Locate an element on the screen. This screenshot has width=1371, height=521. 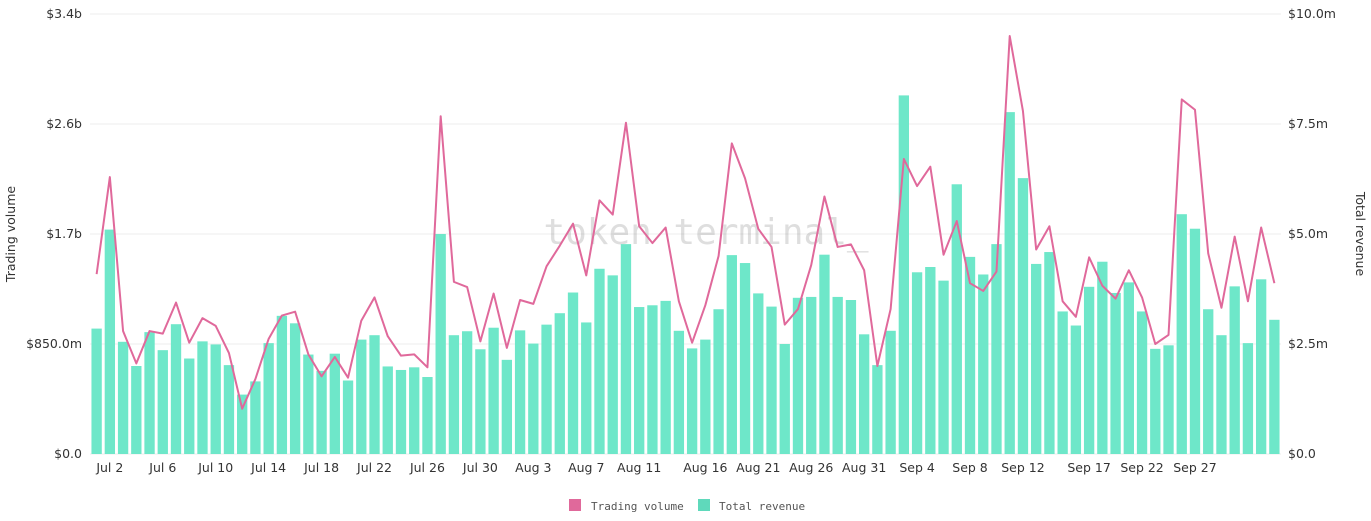
x-tick-label: Aug 21 is located at coordinates (758, 467).